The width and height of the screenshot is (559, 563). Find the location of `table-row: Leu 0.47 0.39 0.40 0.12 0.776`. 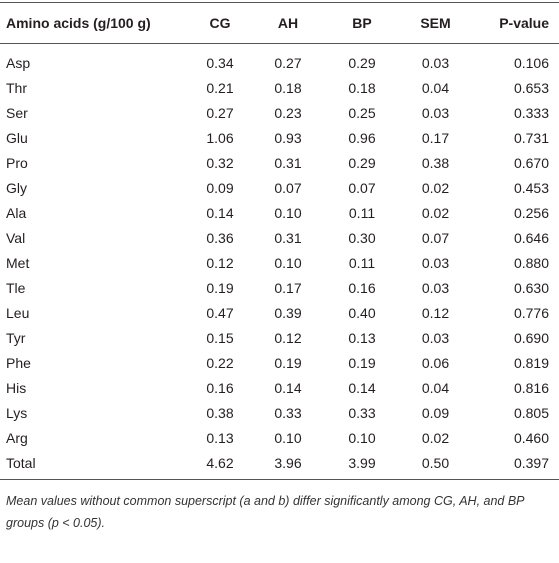

table-row: Leu 0.47 0.39 0.40 0.12 0.776 is located at coordinates (279, 312).